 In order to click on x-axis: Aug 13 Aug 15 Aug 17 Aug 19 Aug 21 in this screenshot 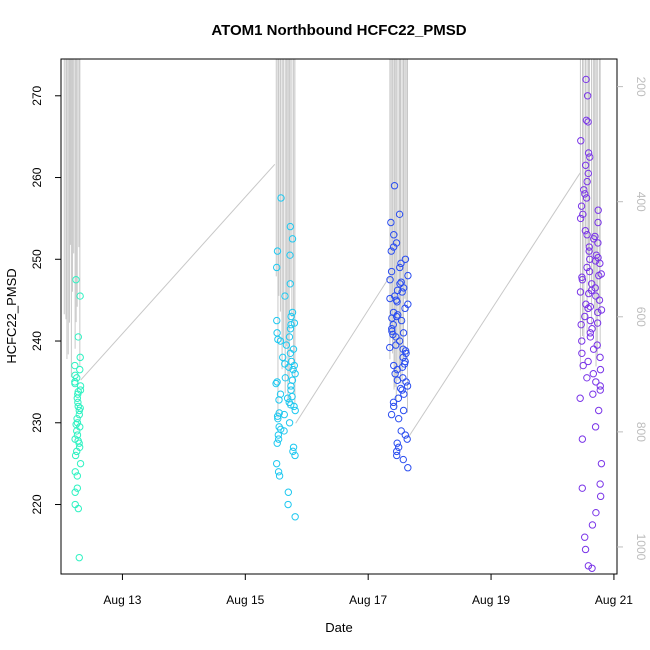, I will do `click(368, 590)`.